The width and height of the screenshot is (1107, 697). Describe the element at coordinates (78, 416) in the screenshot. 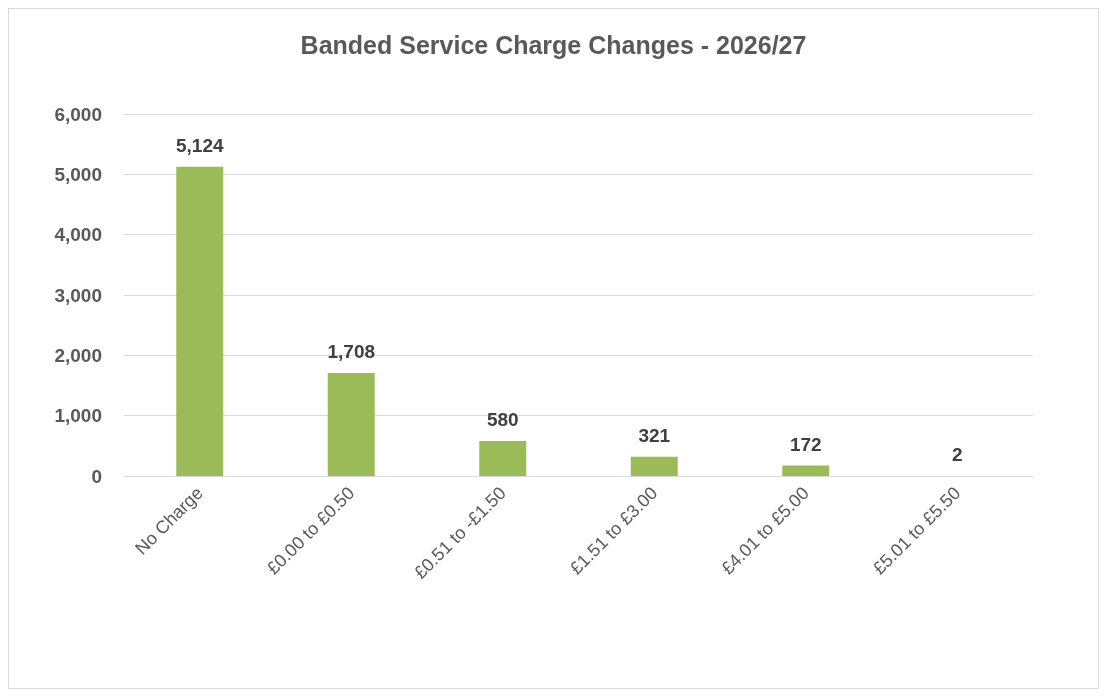

I see `y-tick-label: 1,000` at that location.